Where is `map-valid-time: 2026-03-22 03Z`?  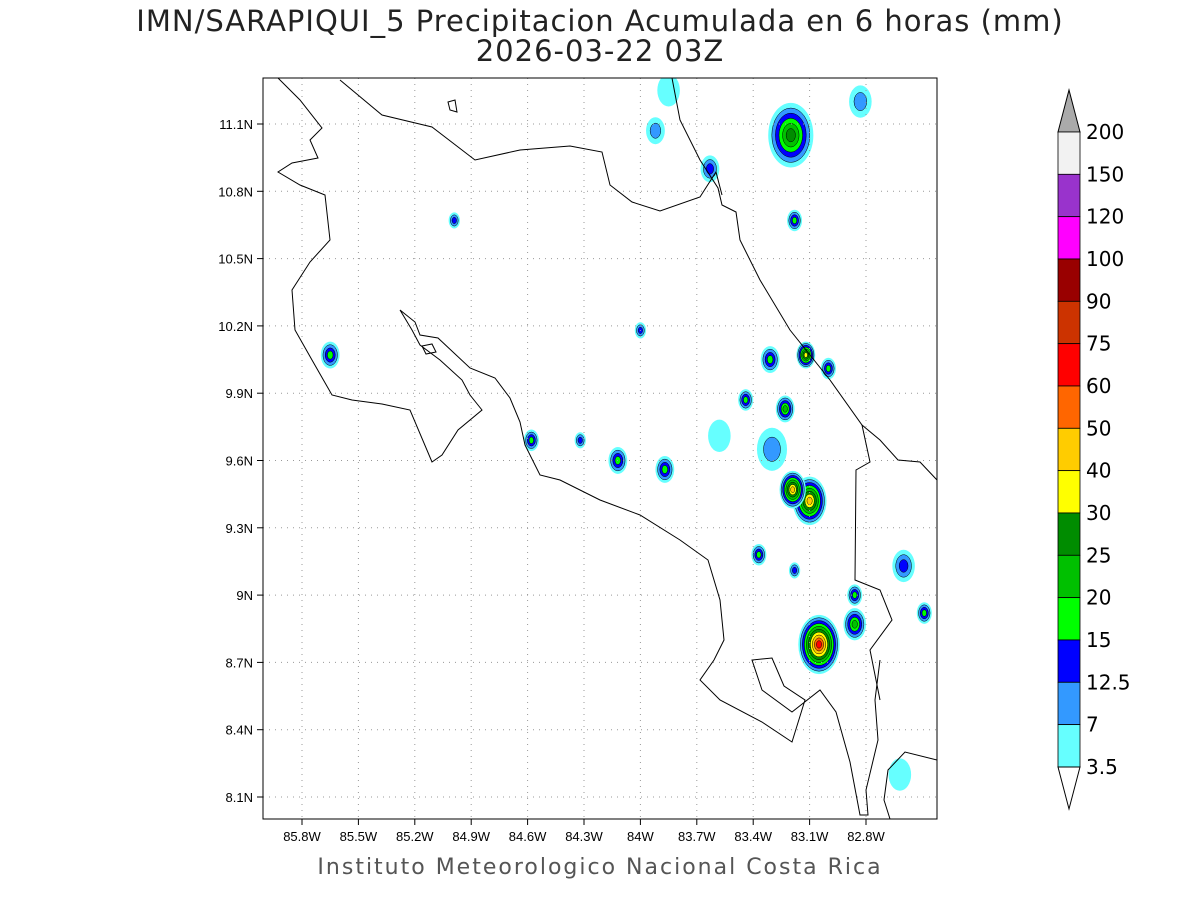
map-valid-time: 2026-03-22 03Z is located at coordinates (600, 51).